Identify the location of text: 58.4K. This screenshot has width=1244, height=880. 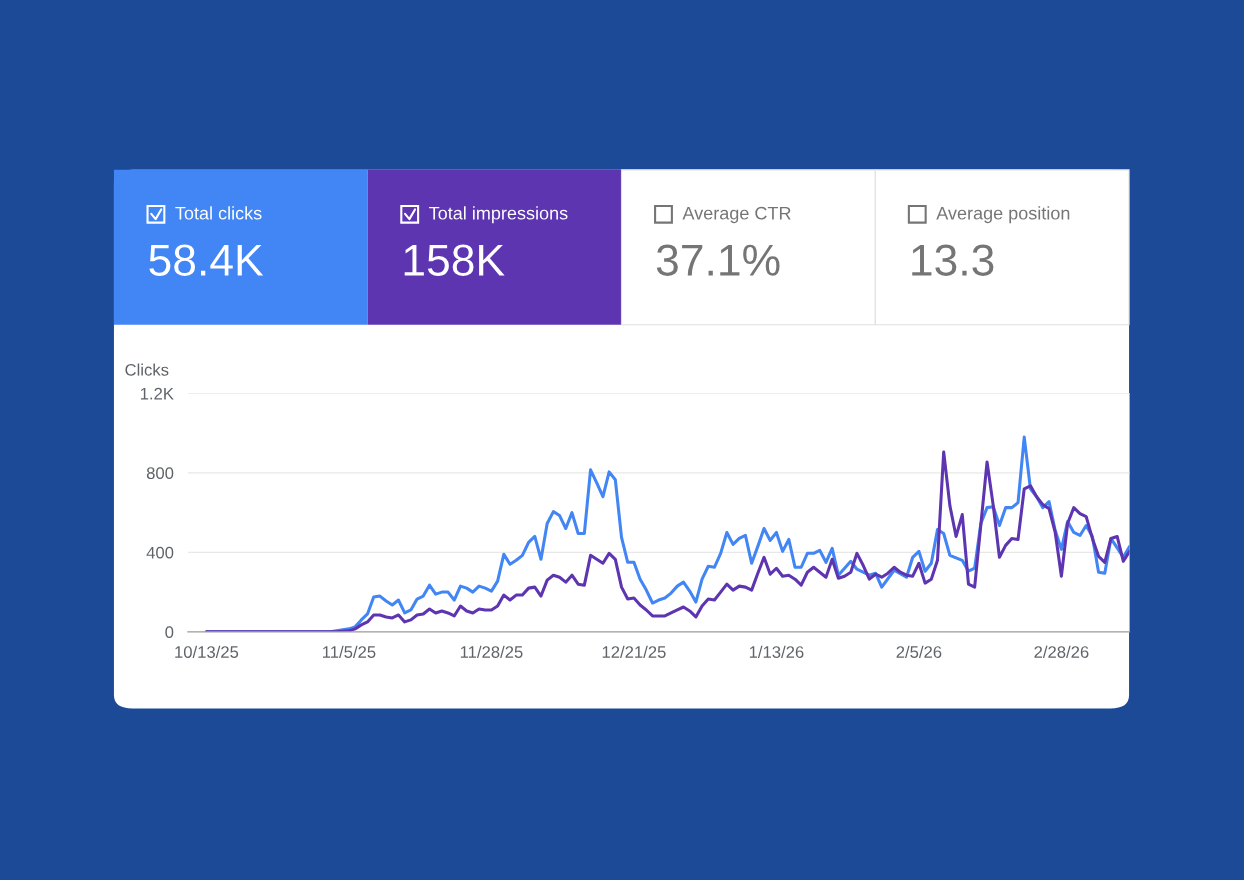
(206, 260).